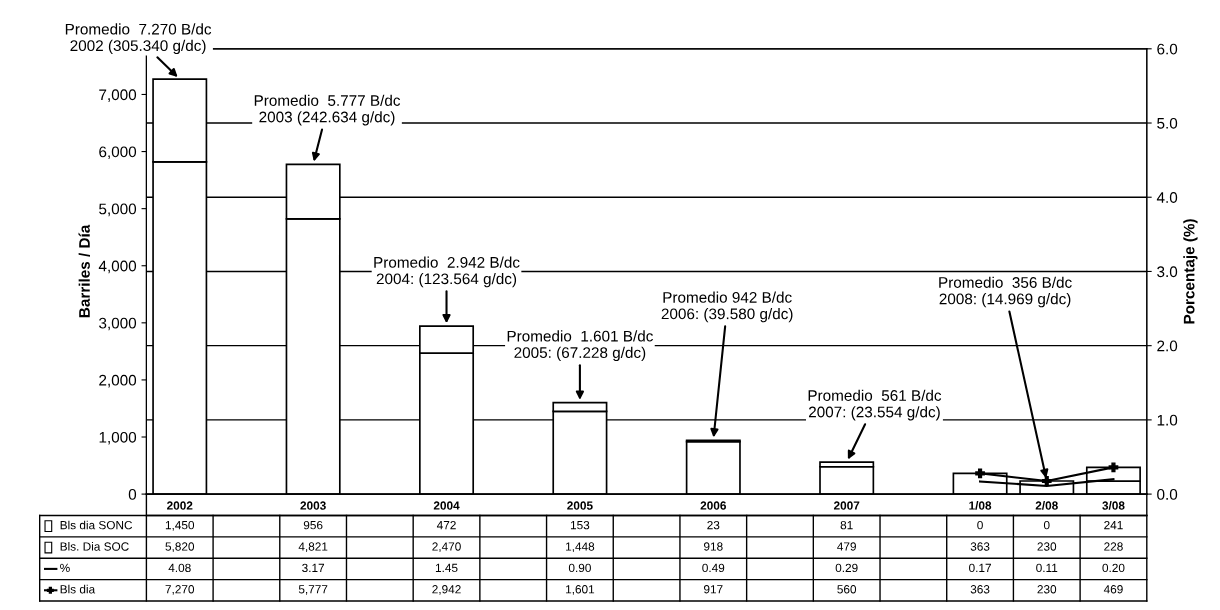 Image resolution: width=1220 pixels, height=610 pixels. Describe the element at coordinates (579, 568) in the screenshot. I see `text: 0.90` at that location.